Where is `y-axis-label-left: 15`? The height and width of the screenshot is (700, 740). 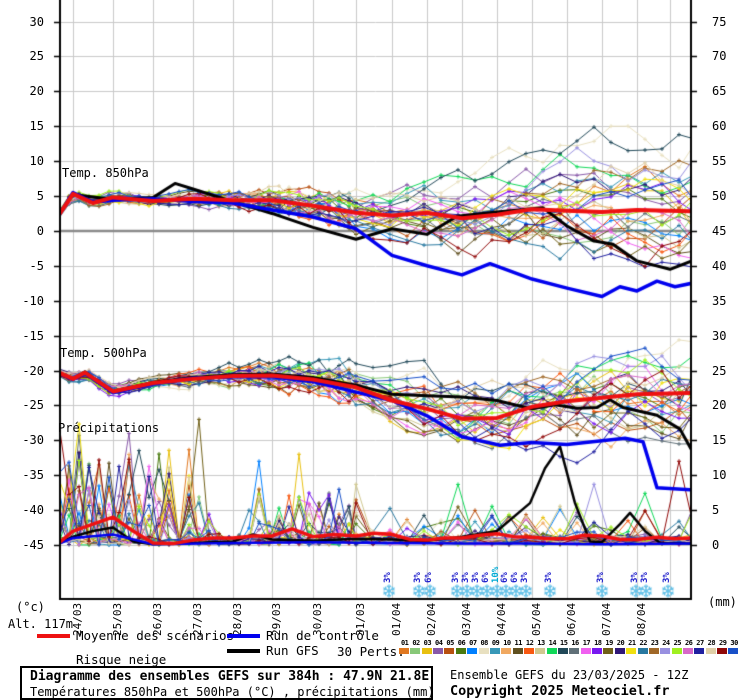
y-axis-label-left: 15 is located at coordinates (36, 126).